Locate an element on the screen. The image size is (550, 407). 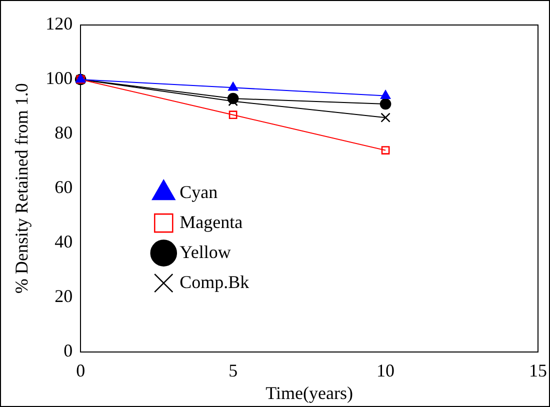
x-tick-label: 15 is located at coordinates (538, 370).